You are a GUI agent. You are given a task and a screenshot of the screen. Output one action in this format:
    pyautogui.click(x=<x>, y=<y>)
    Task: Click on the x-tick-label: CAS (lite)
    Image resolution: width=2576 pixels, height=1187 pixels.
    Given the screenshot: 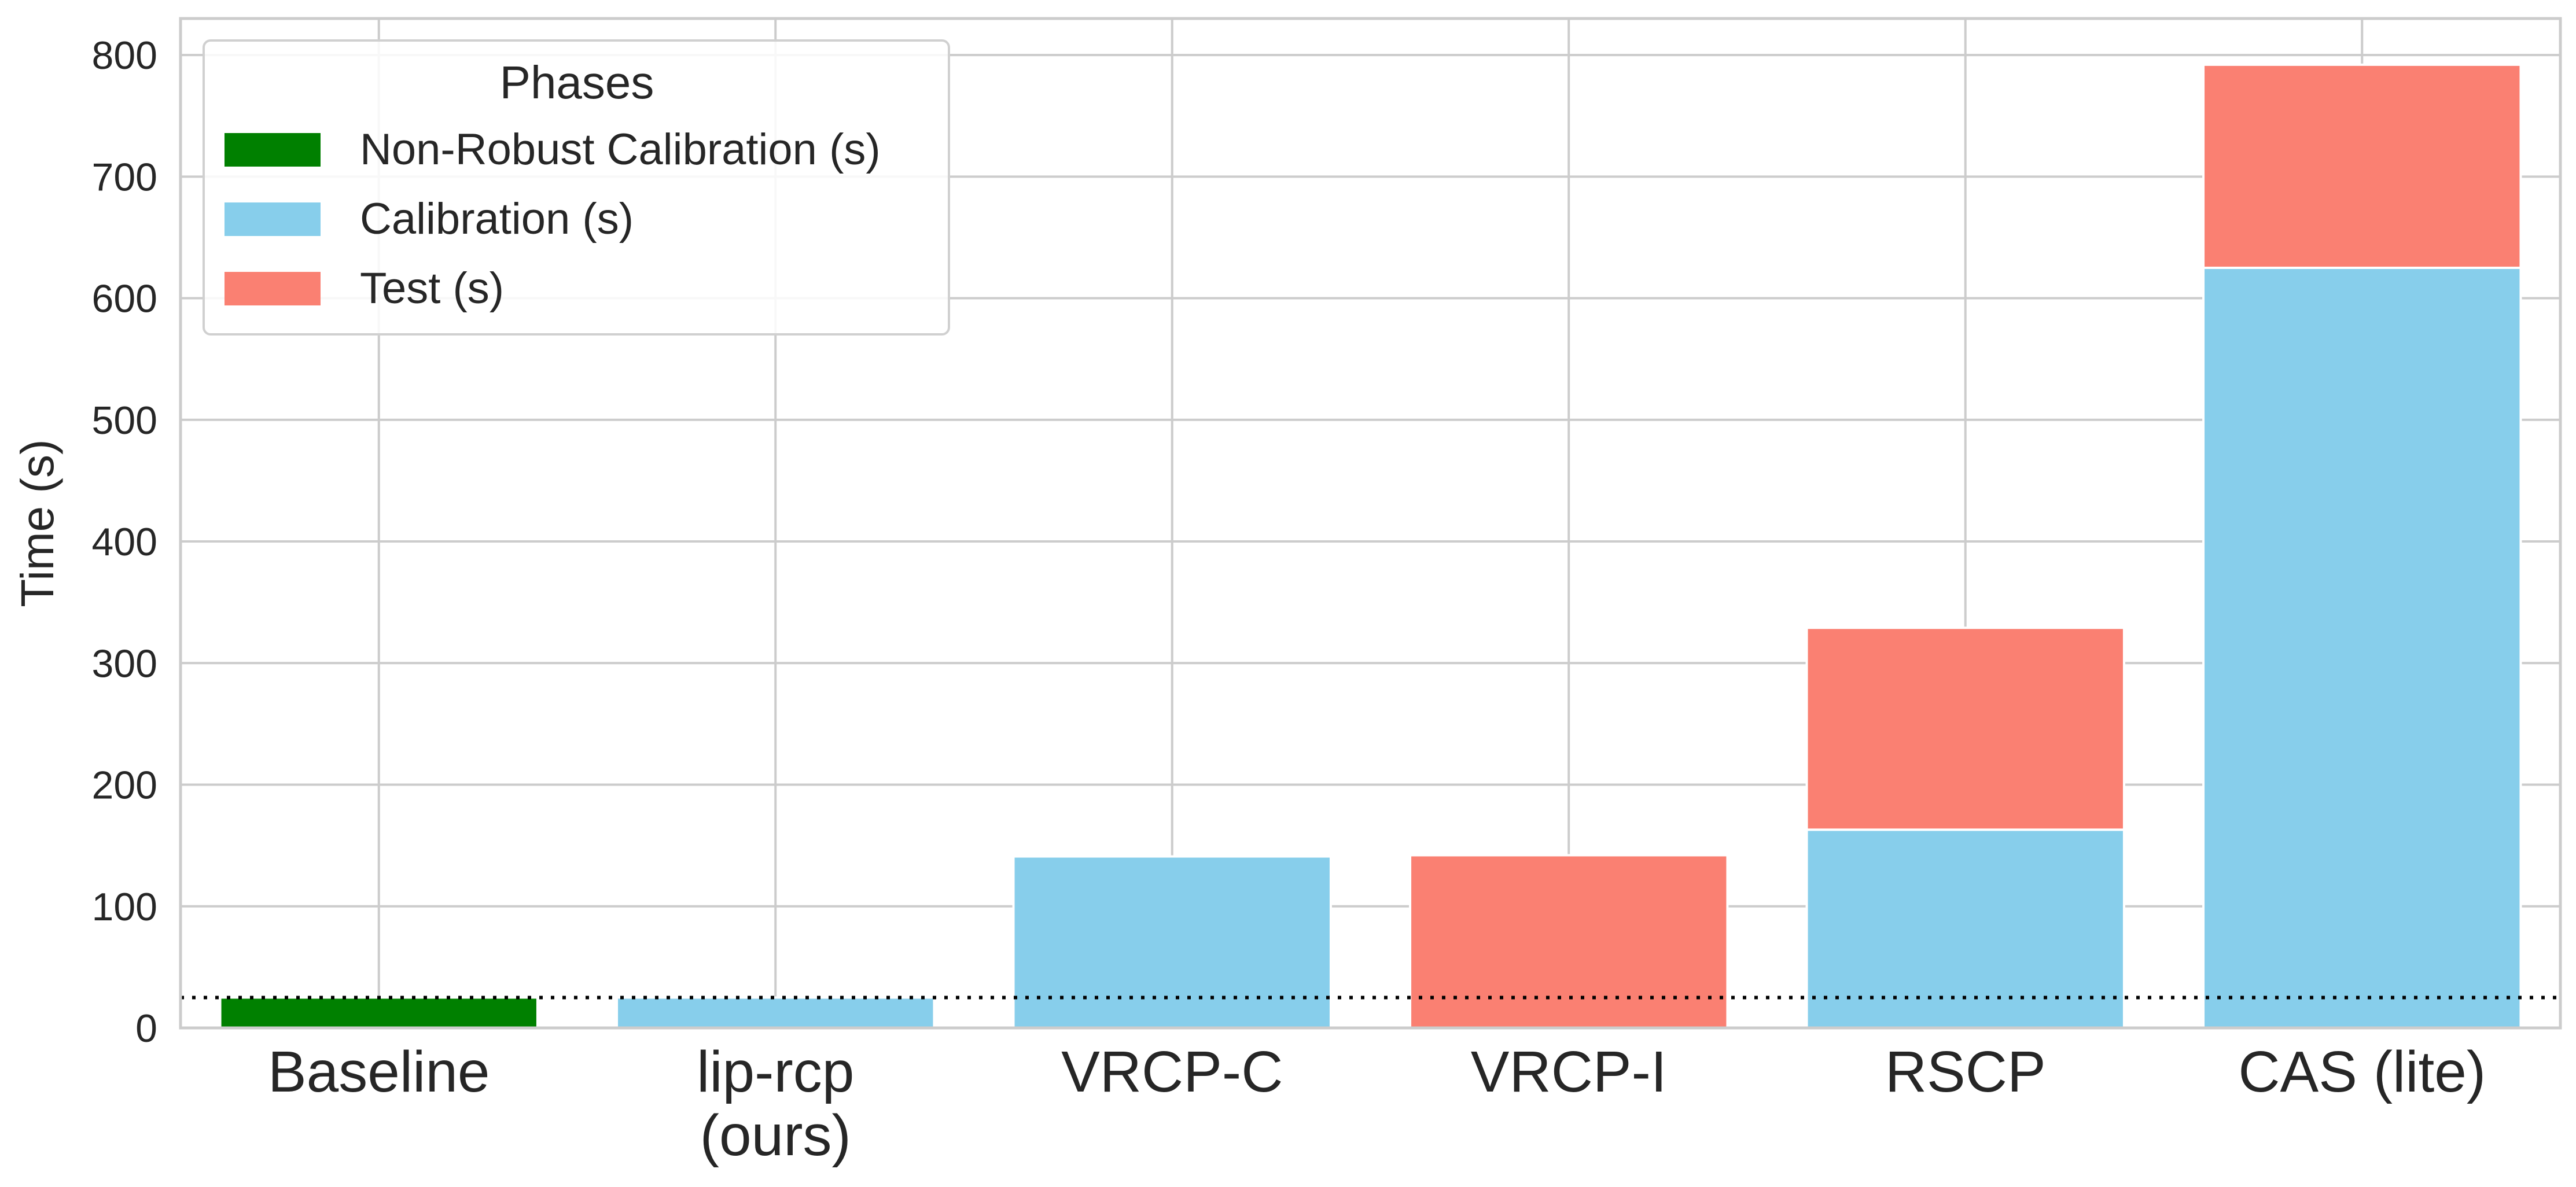 What is the action you would take?
    pyautogui.click(x=2362, y=1071)
    